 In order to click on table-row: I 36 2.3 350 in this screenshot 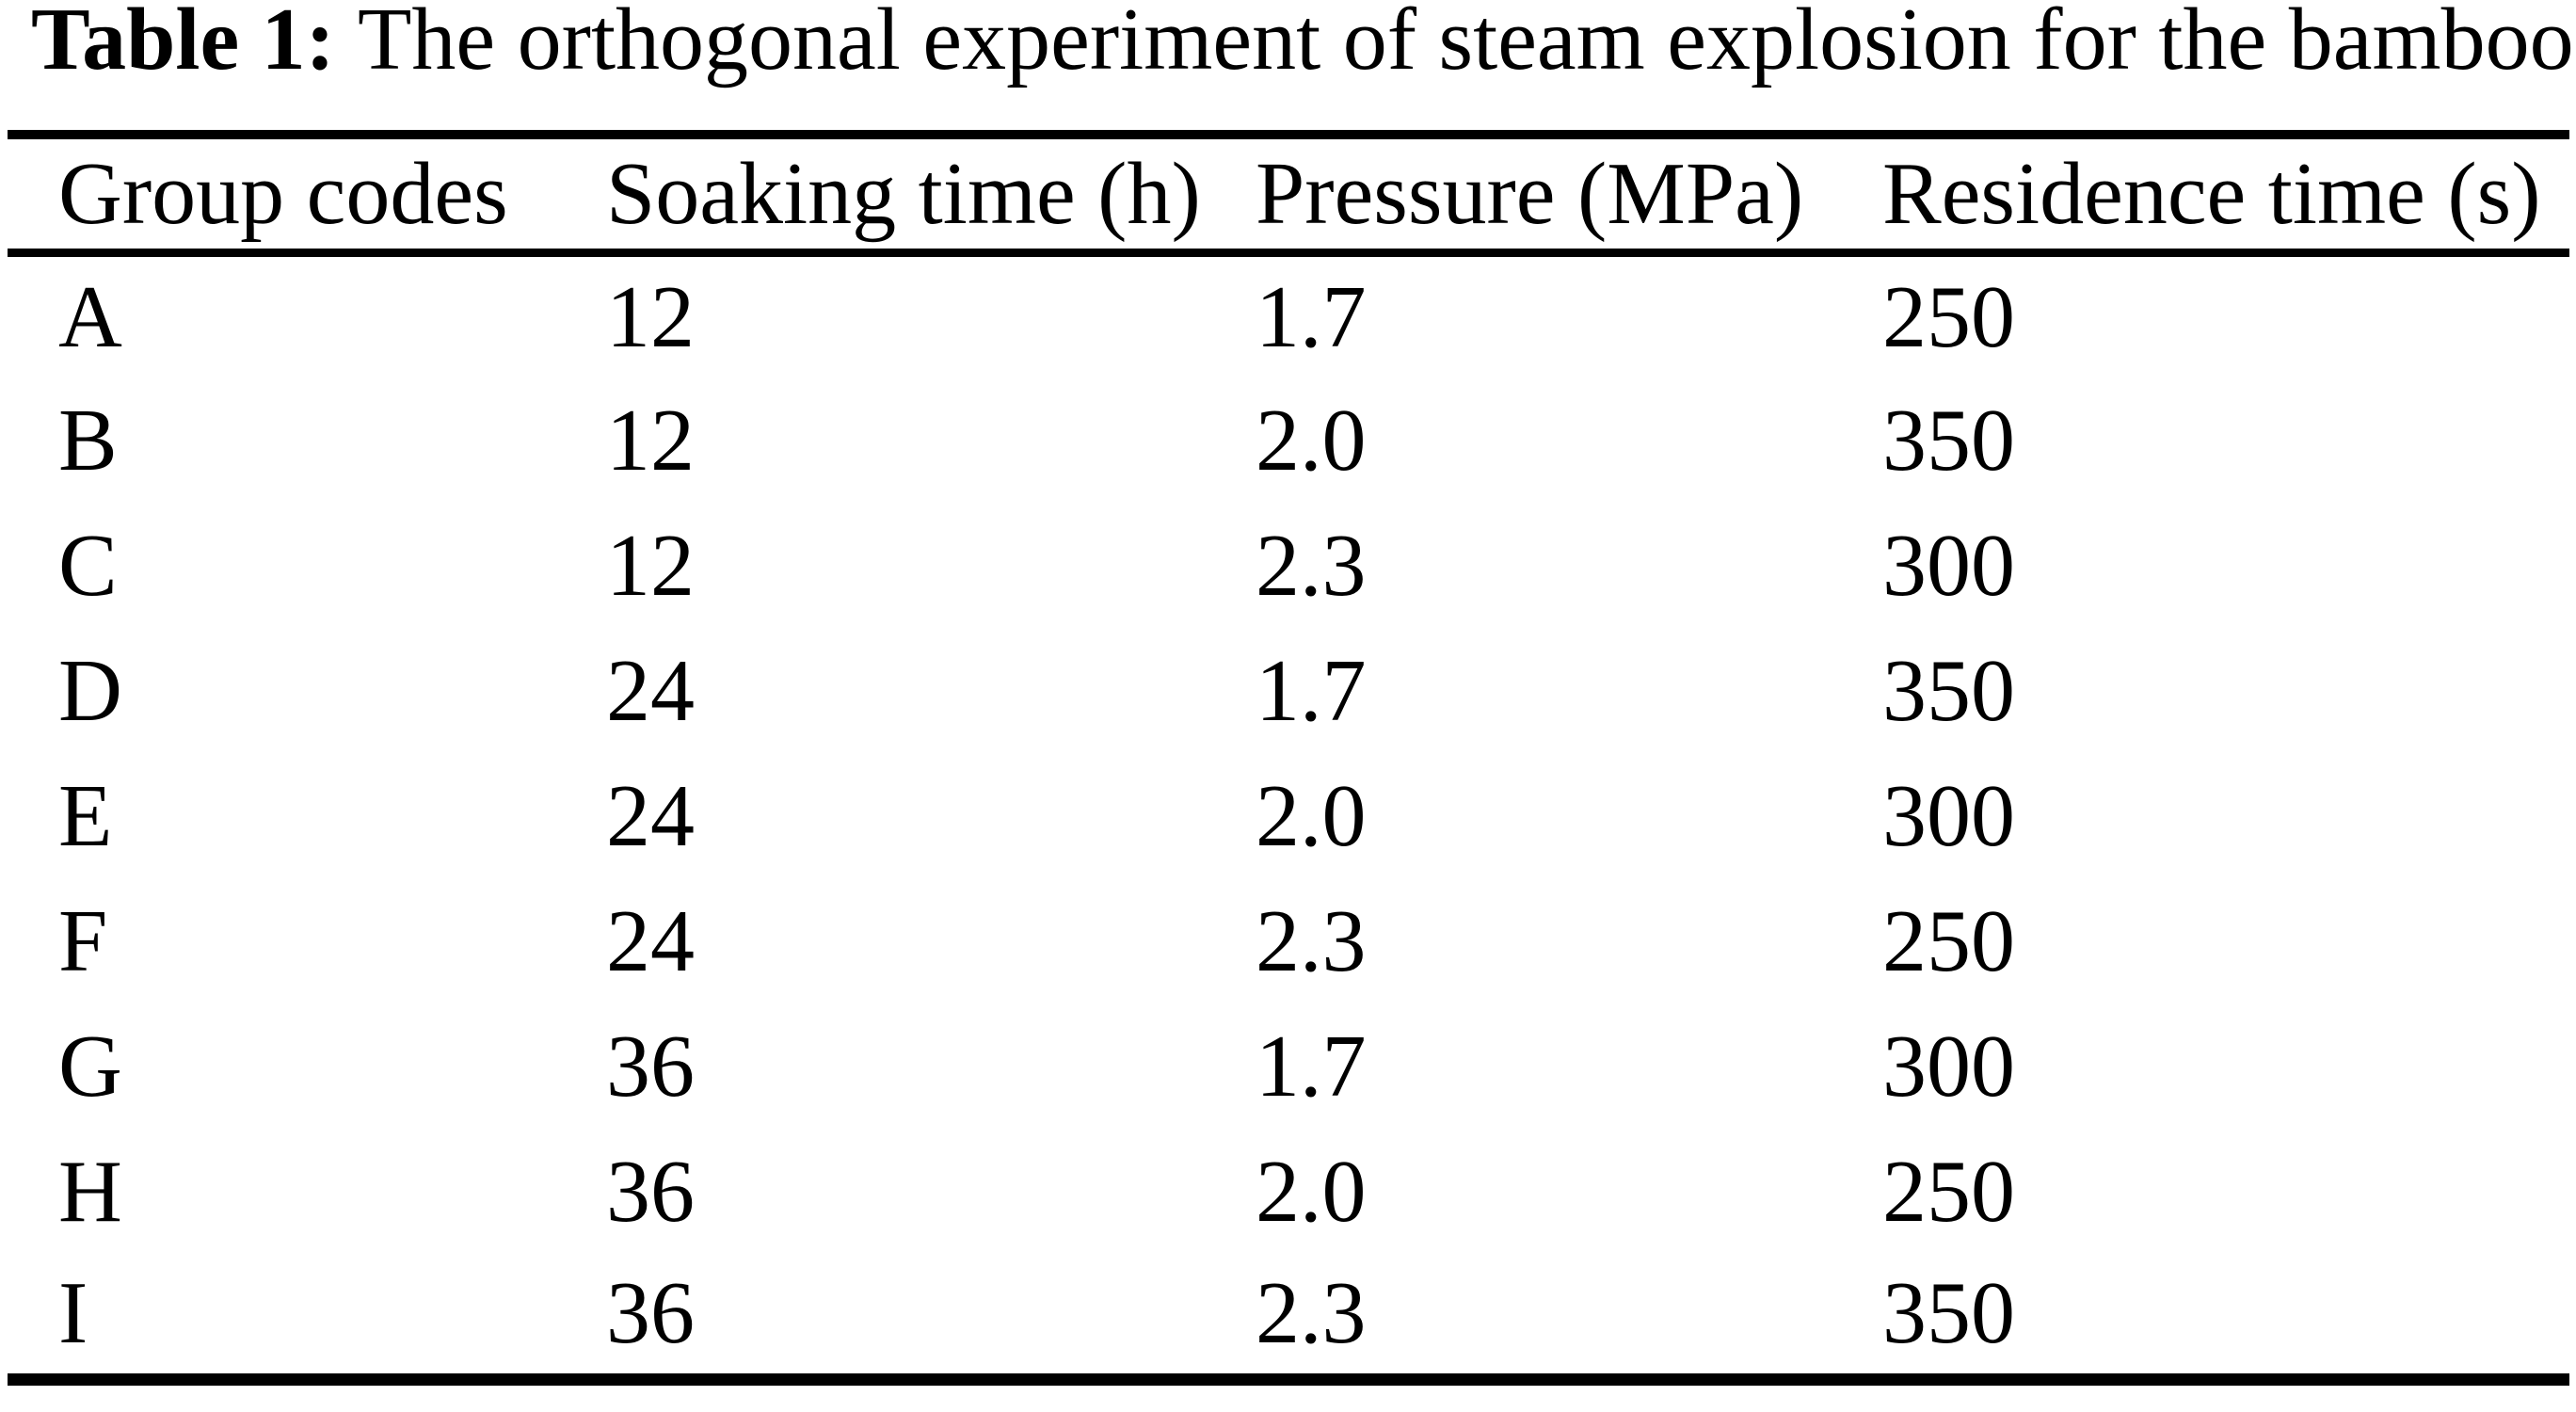, I will do `click(1288, 1316)`.